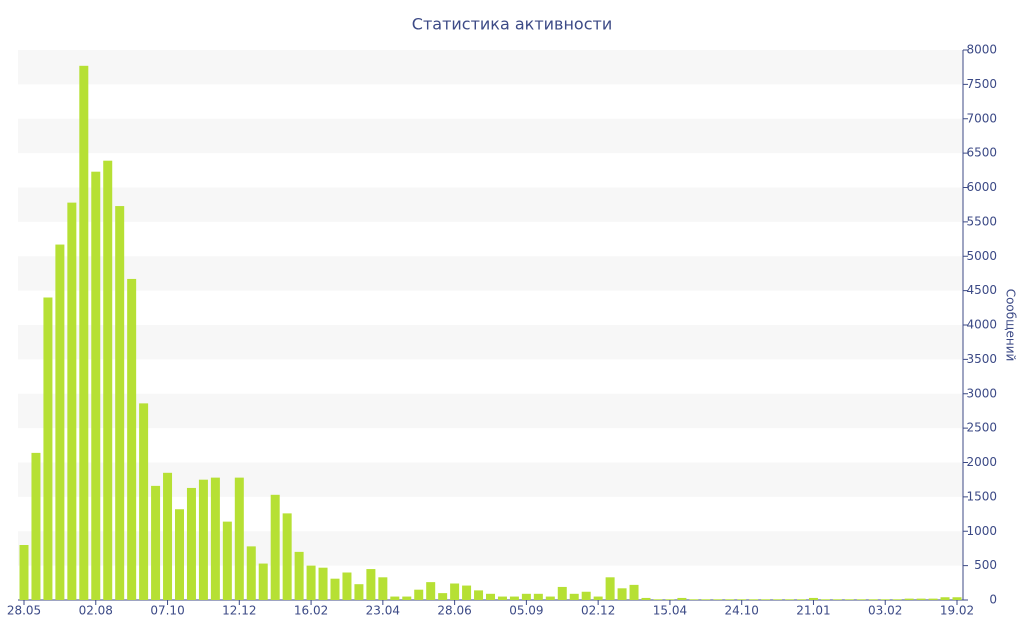 The width and height of the screenshot is (1024, 640). Describe the element at coordinates (981, 256) in the screenshot. I see `y-tick-label: 5000` at that location.